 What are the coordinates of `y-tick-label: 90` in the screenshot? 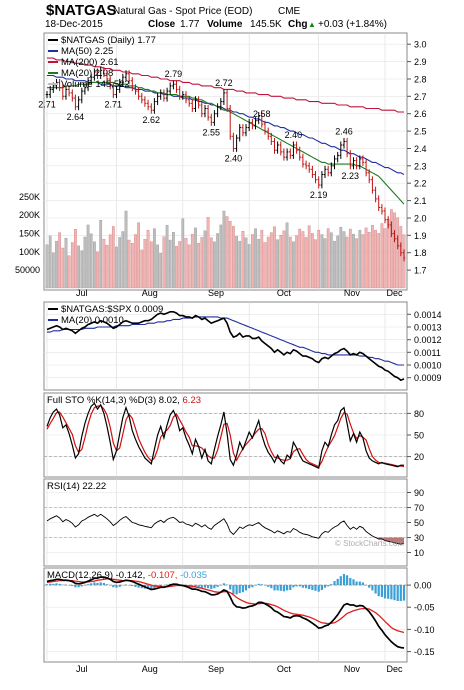 It's located at (419, 493).